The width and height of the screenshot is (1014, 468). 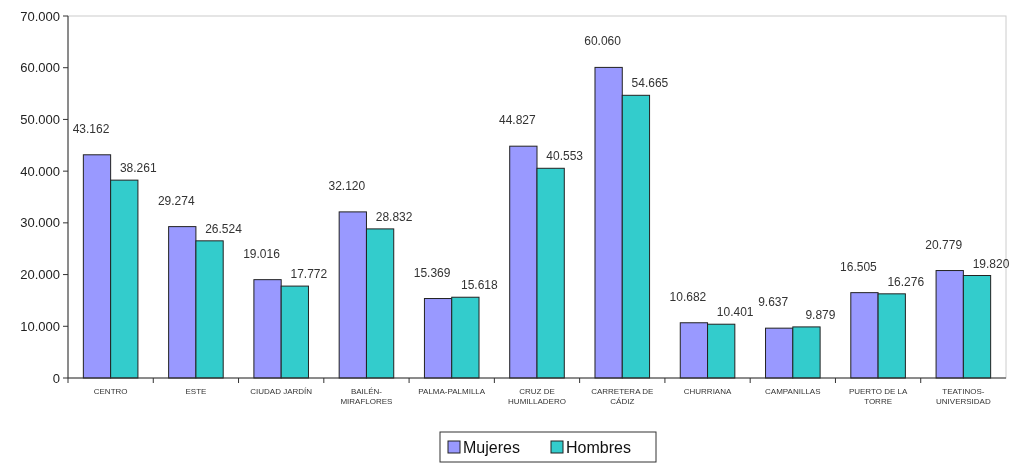 What do you see at coordinates (565, 156) in the screenshot?
I see `data-label: 40.553` at bounding box center [565, 156].